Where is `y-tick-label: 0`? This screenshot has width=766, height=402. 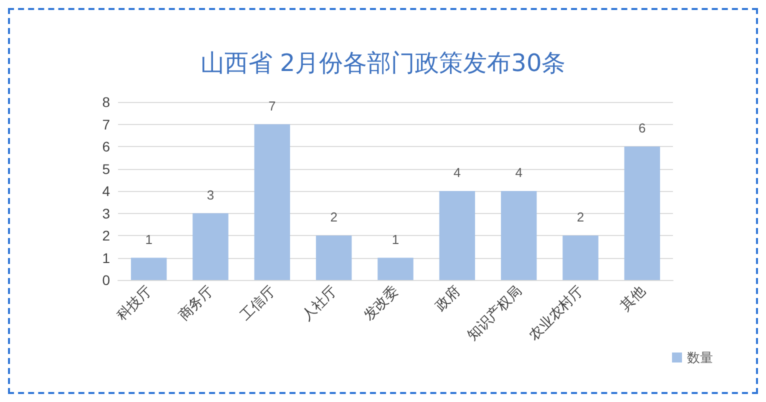
y-tick-label: 0 is located at coordinates (106, 280).